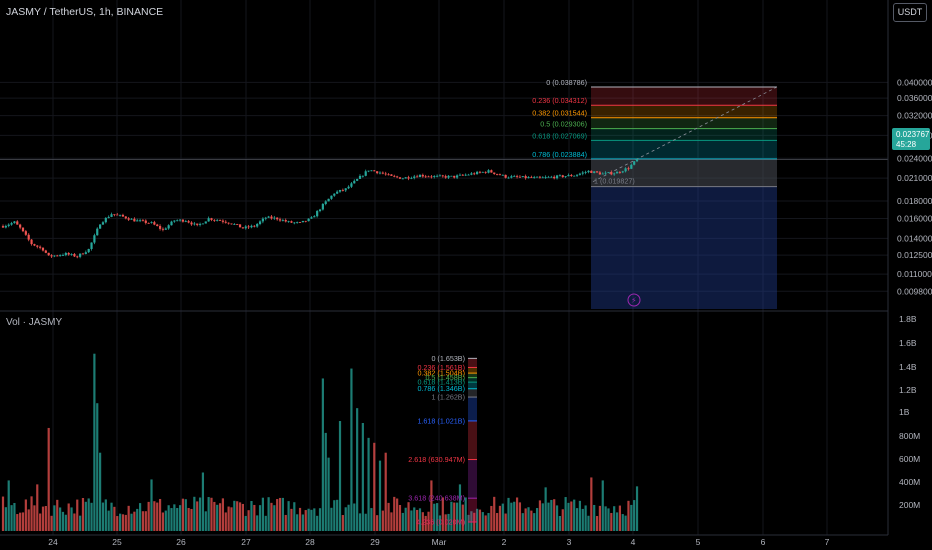  What do you see at coordinates (563, 124) in the screenshot?
I see `fib-level-label: 0.5 (0.029306)` at bounding box center [563, 124].